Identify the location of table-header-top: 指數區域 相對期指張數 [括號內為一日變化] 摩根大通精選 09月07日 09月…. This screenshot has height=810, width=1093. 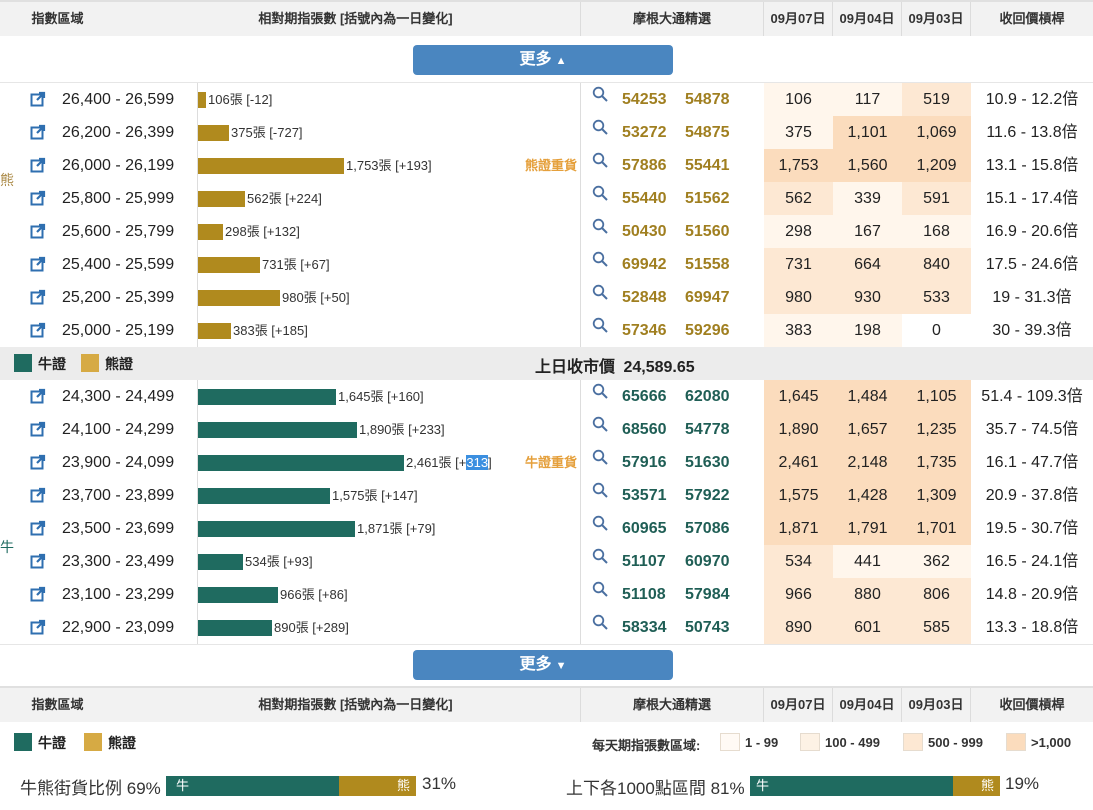
(546, 18).